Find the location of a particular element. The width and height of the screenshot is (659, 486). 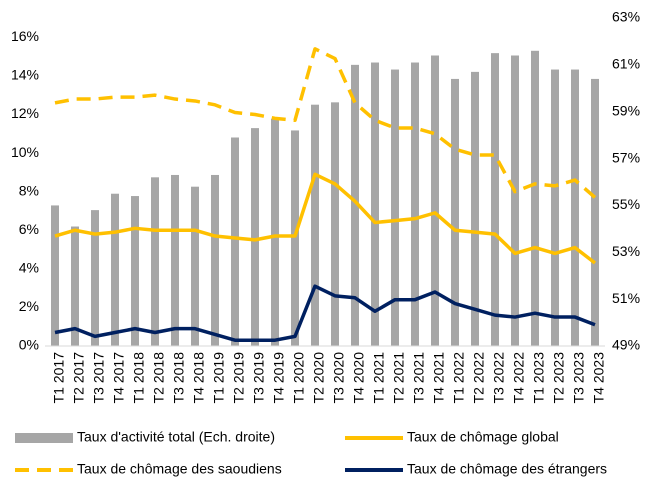

y2-tick-label: 53% is located at coordinates (626, 251).